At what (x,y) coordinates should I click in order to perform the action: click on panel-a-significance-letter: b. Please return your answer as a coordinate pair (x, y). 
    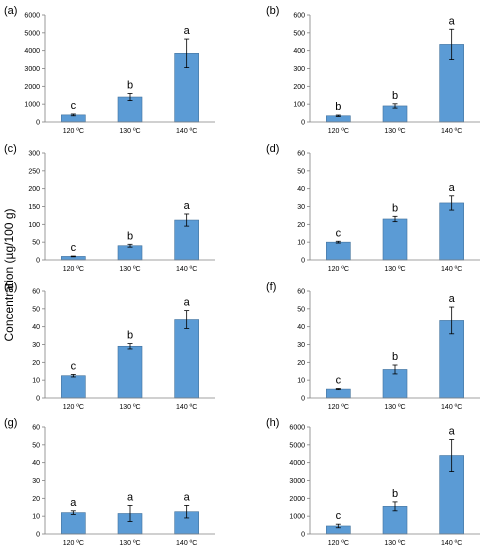
    Looking at the image, I should click on (130, 85).